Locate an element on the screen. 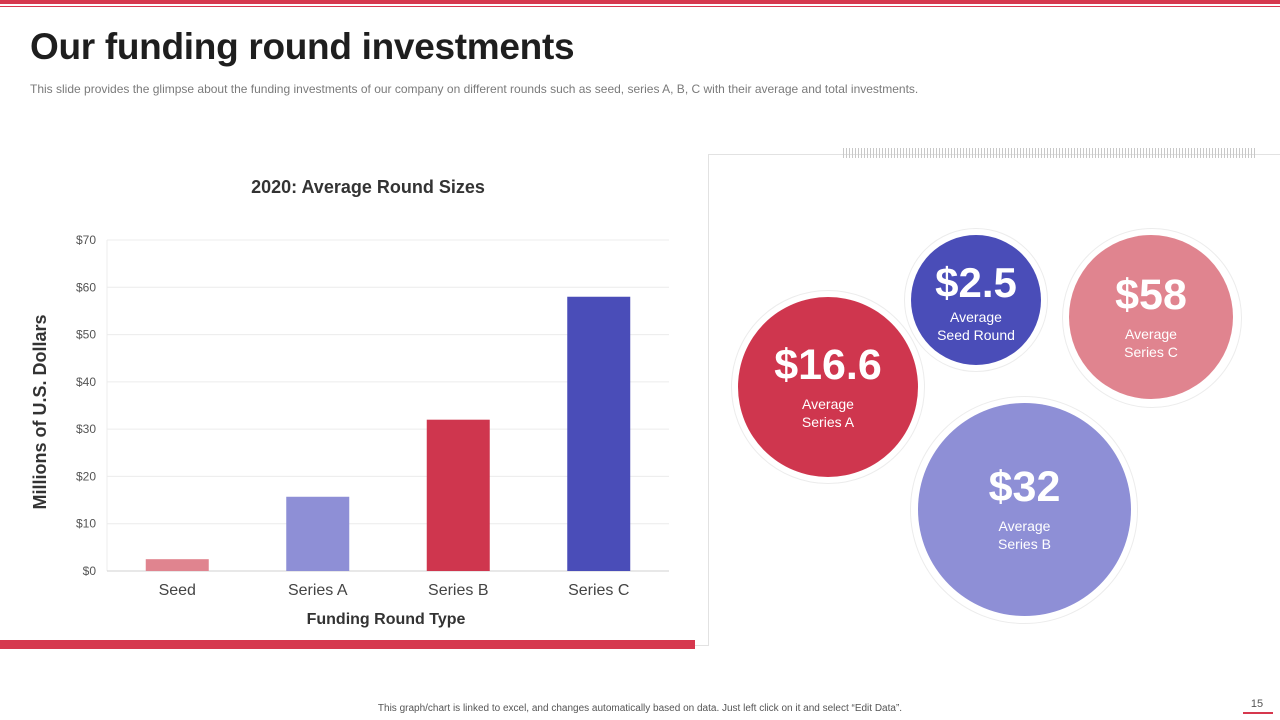 This screenshot has width=1280, height=720. y-tick-label: $70 is located at coordinates (86, 240).